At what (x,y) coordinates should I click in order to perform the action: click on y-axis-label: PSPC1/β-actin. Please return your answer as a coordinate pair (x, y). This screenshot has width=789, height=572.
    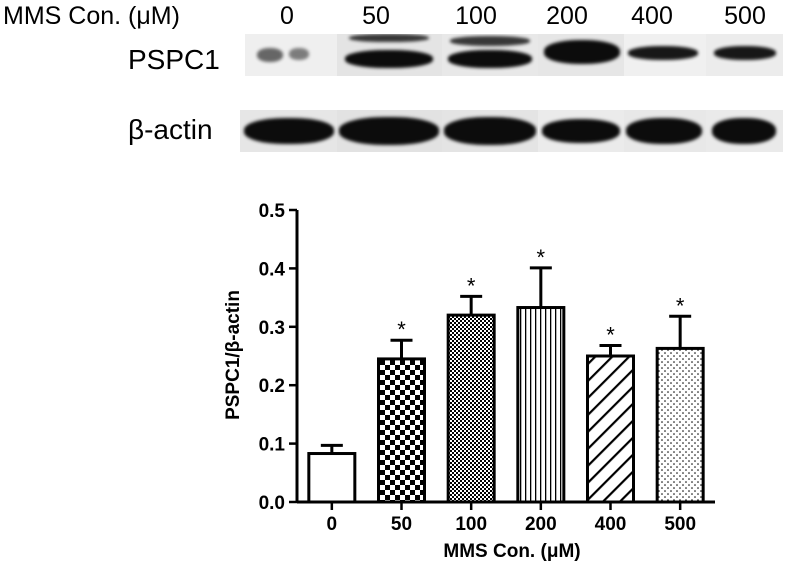
    Looking at the image, I should click on (233, 355).